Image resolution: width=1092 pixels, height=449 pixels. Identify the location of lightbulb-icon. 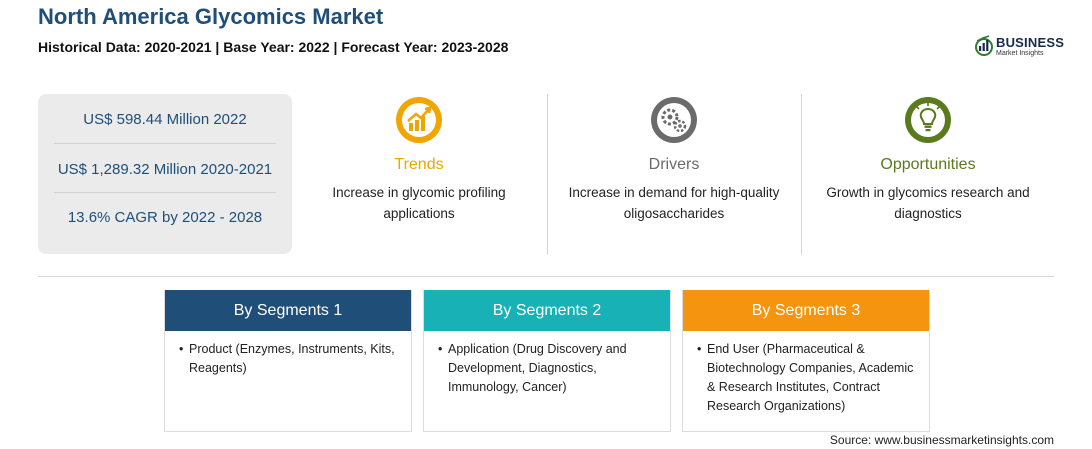
(928, 120).